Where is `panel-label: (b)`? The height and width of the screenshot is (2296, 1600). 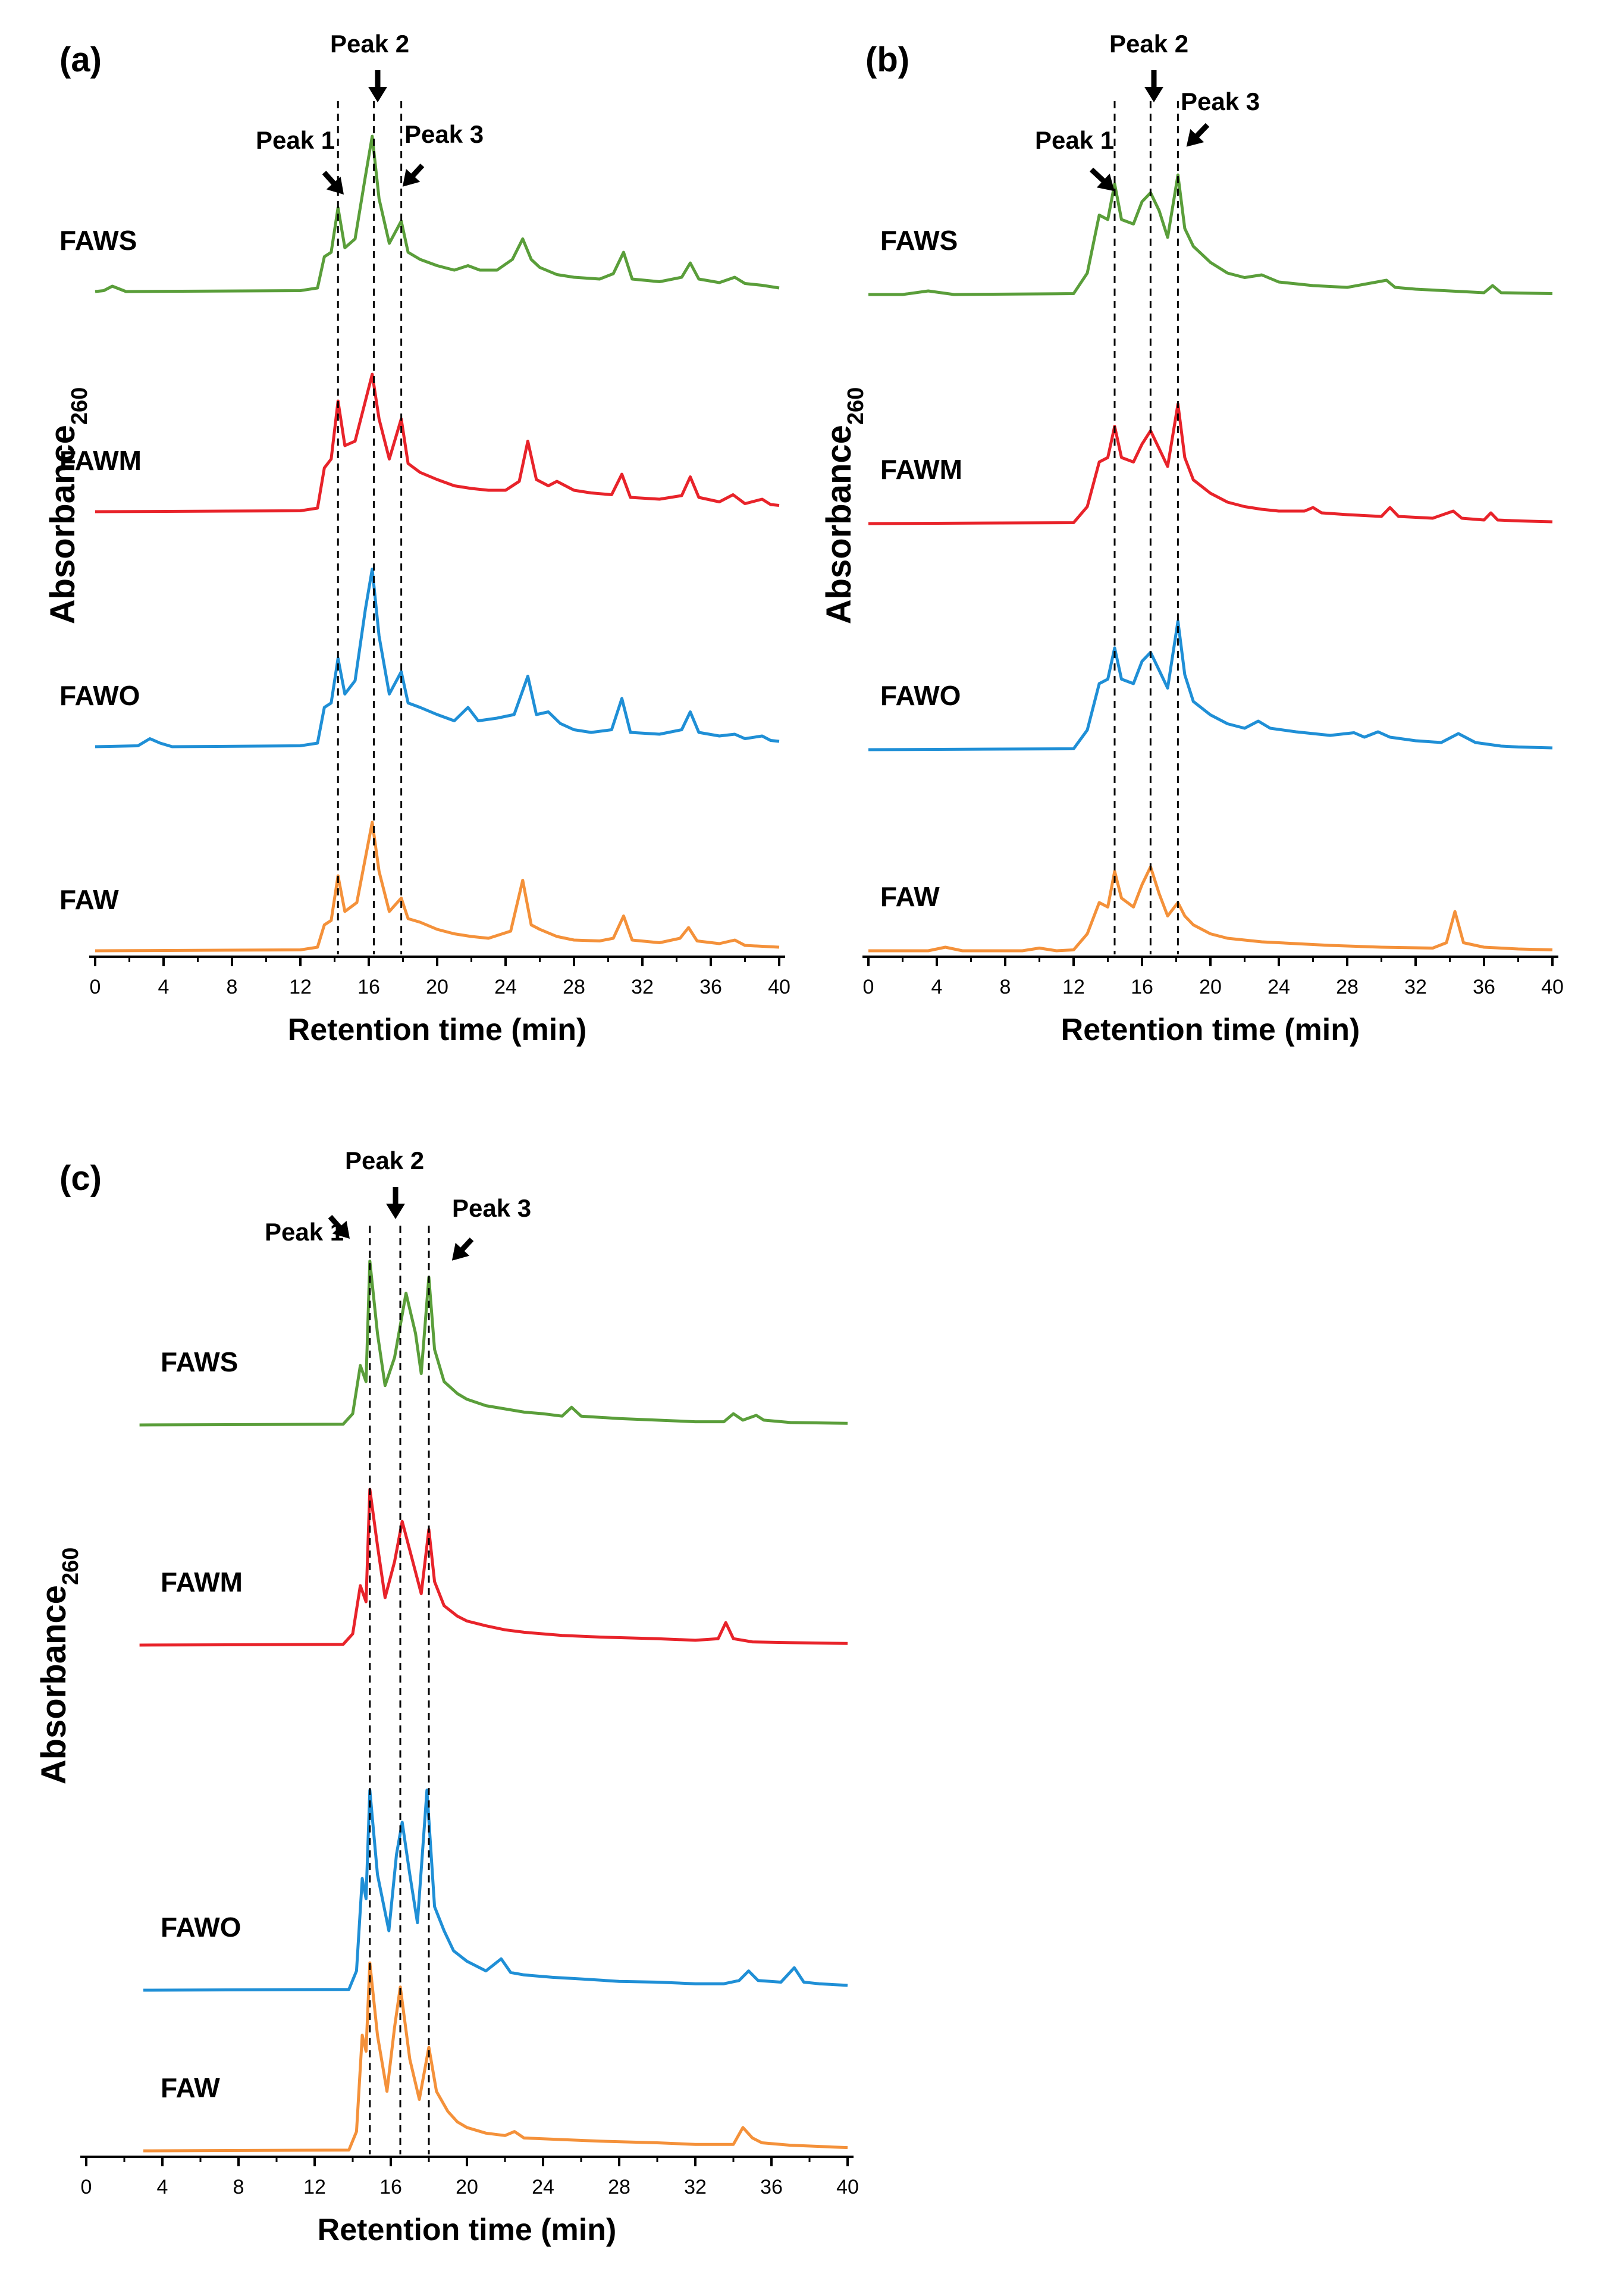
panel-label: (b) is located at coordinates (887, 59).